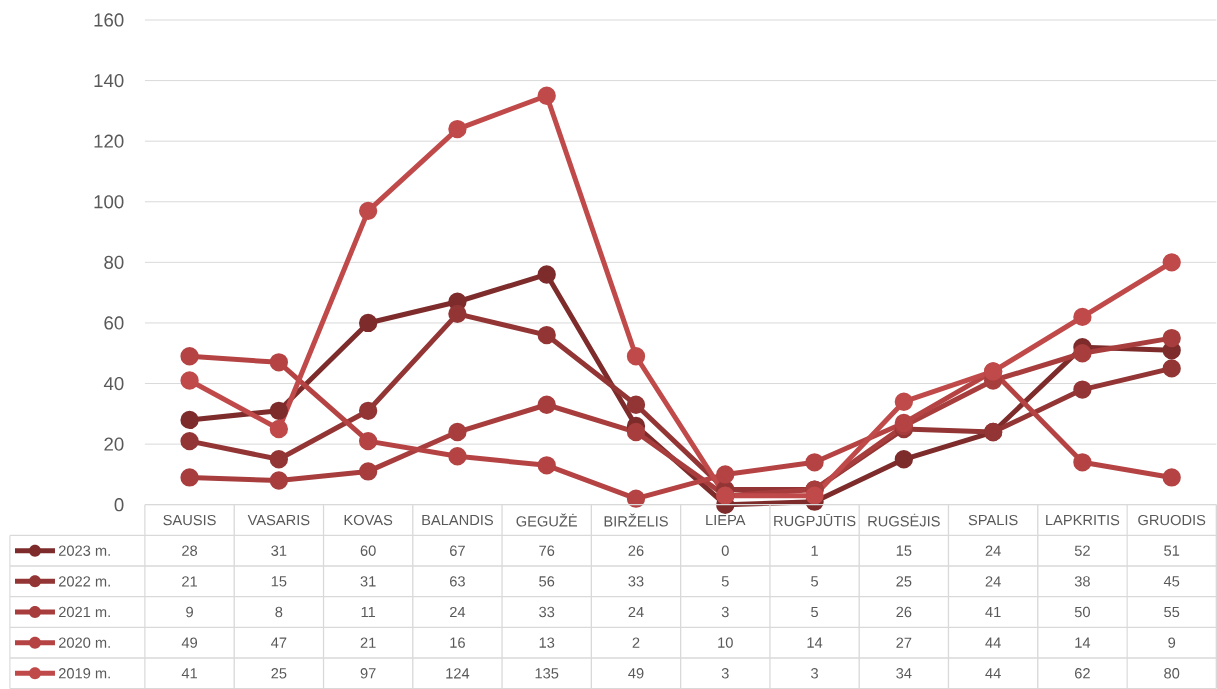  I want to click on data-label: 16, so click(457, 642).